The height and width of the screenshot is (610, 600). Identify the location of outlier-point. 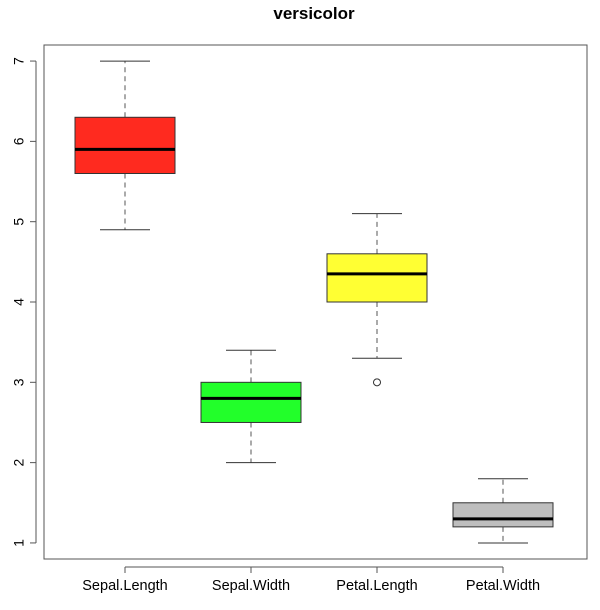
(377, 382).